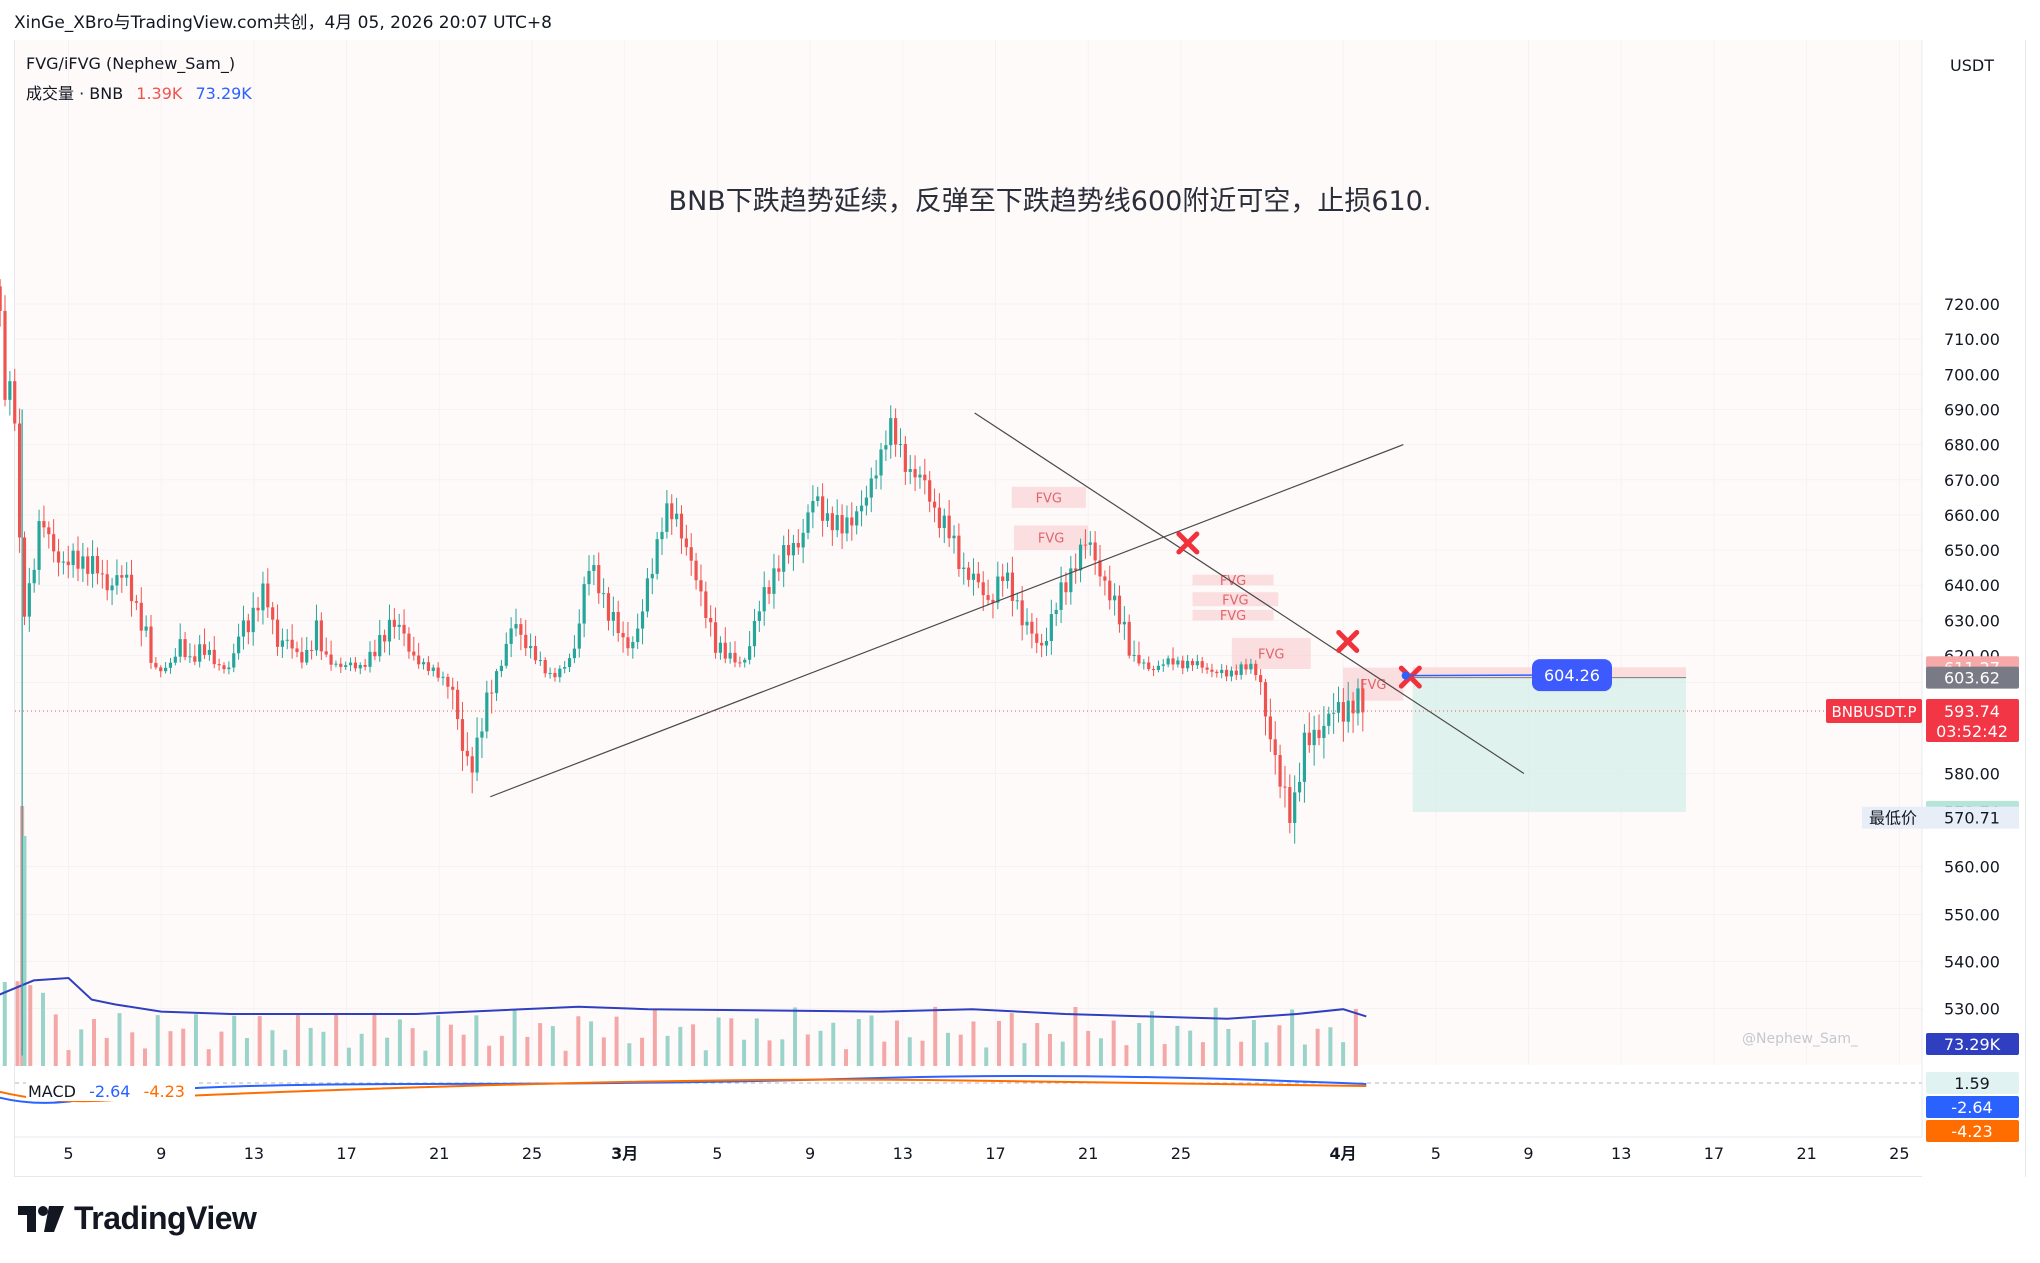 Image resolution: width=2040 pixels, height=1263 pixels. Describe the element at coordinates (1971, 1131) in the screenshot. I see `macd-tag-text: -4.23` at that location.